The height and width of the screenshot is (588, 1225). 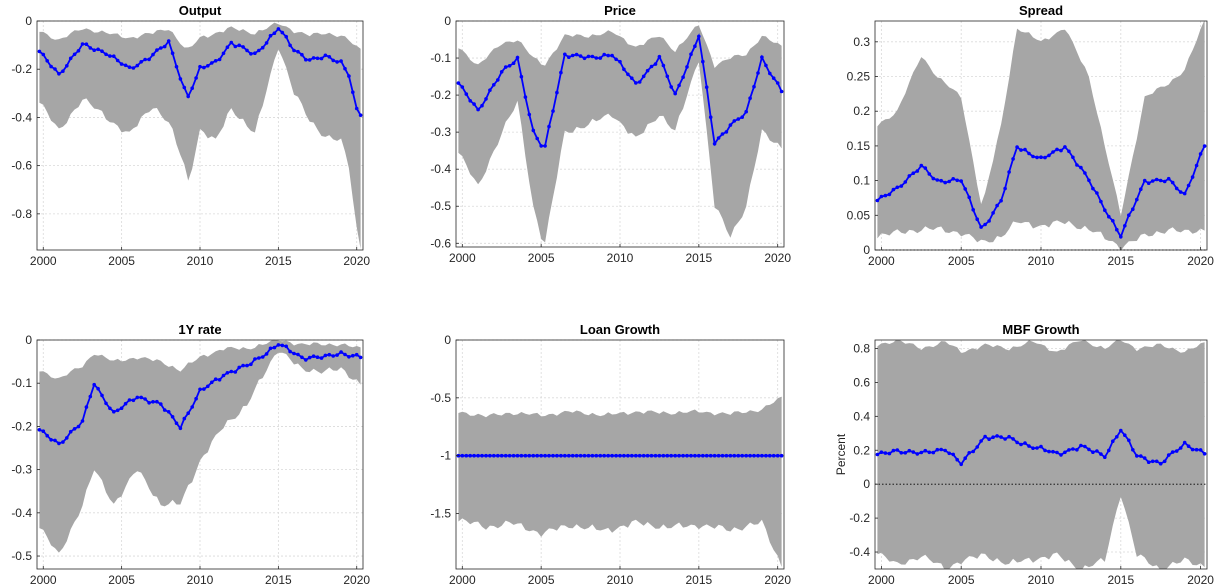 What do you see at coordinates (21, 470) in the screenshot?
I see `y-tick-label: -0.3` at bounding box center [21, 470].